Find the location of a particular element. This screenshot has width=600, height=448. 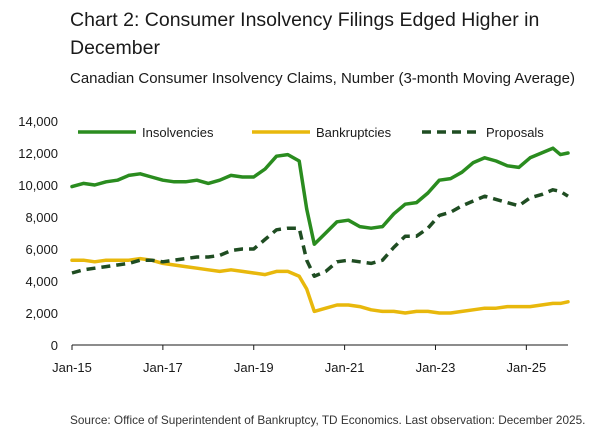

y-tick-label: 14,000 is located at coordinates (38, 121).